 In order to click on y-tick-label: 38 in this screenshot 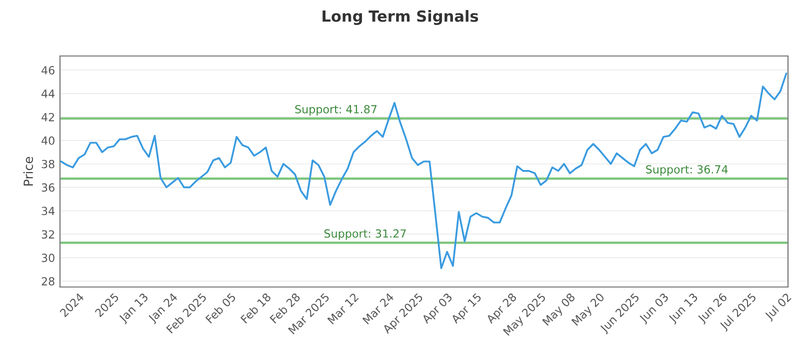, I will do `click(48, 164)`.